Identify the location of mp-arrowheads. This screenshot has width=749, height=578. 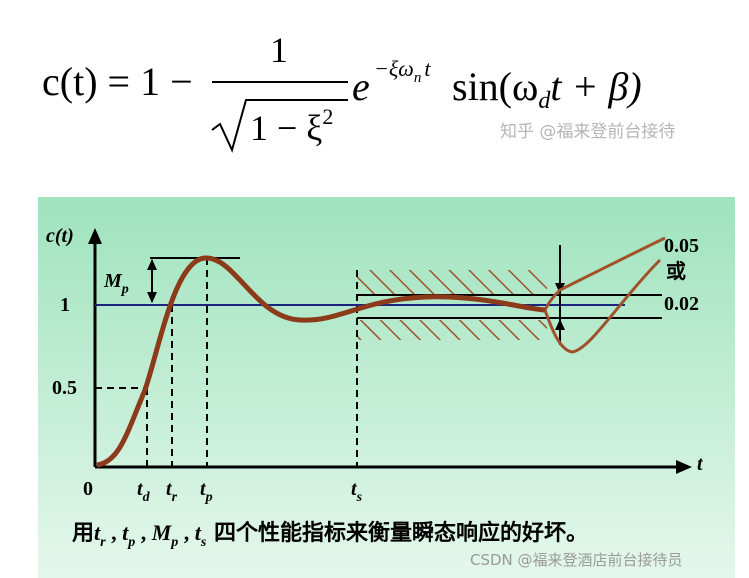
(152, 281).